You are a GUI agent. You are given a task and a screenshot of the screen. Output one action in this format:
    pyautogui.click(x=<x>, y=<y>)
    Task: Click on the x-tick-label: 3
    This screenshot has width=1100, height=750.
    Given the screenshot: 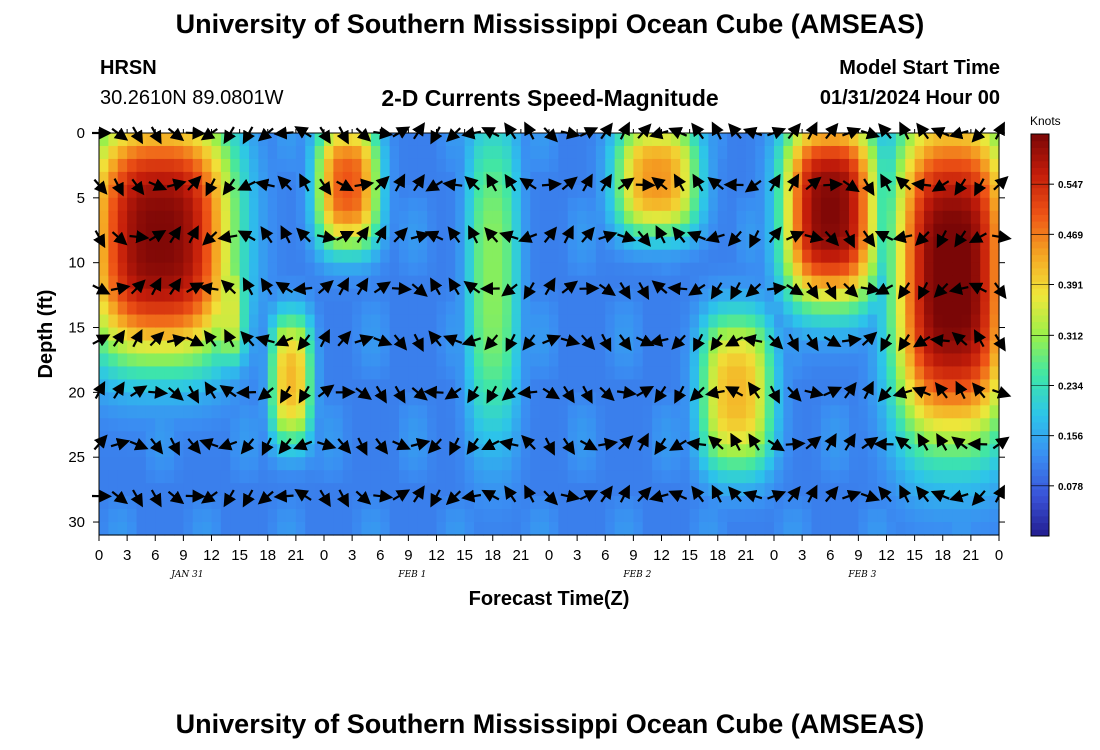 What is the action you would take?
    pyautogui.click(x=577, y=555)
    